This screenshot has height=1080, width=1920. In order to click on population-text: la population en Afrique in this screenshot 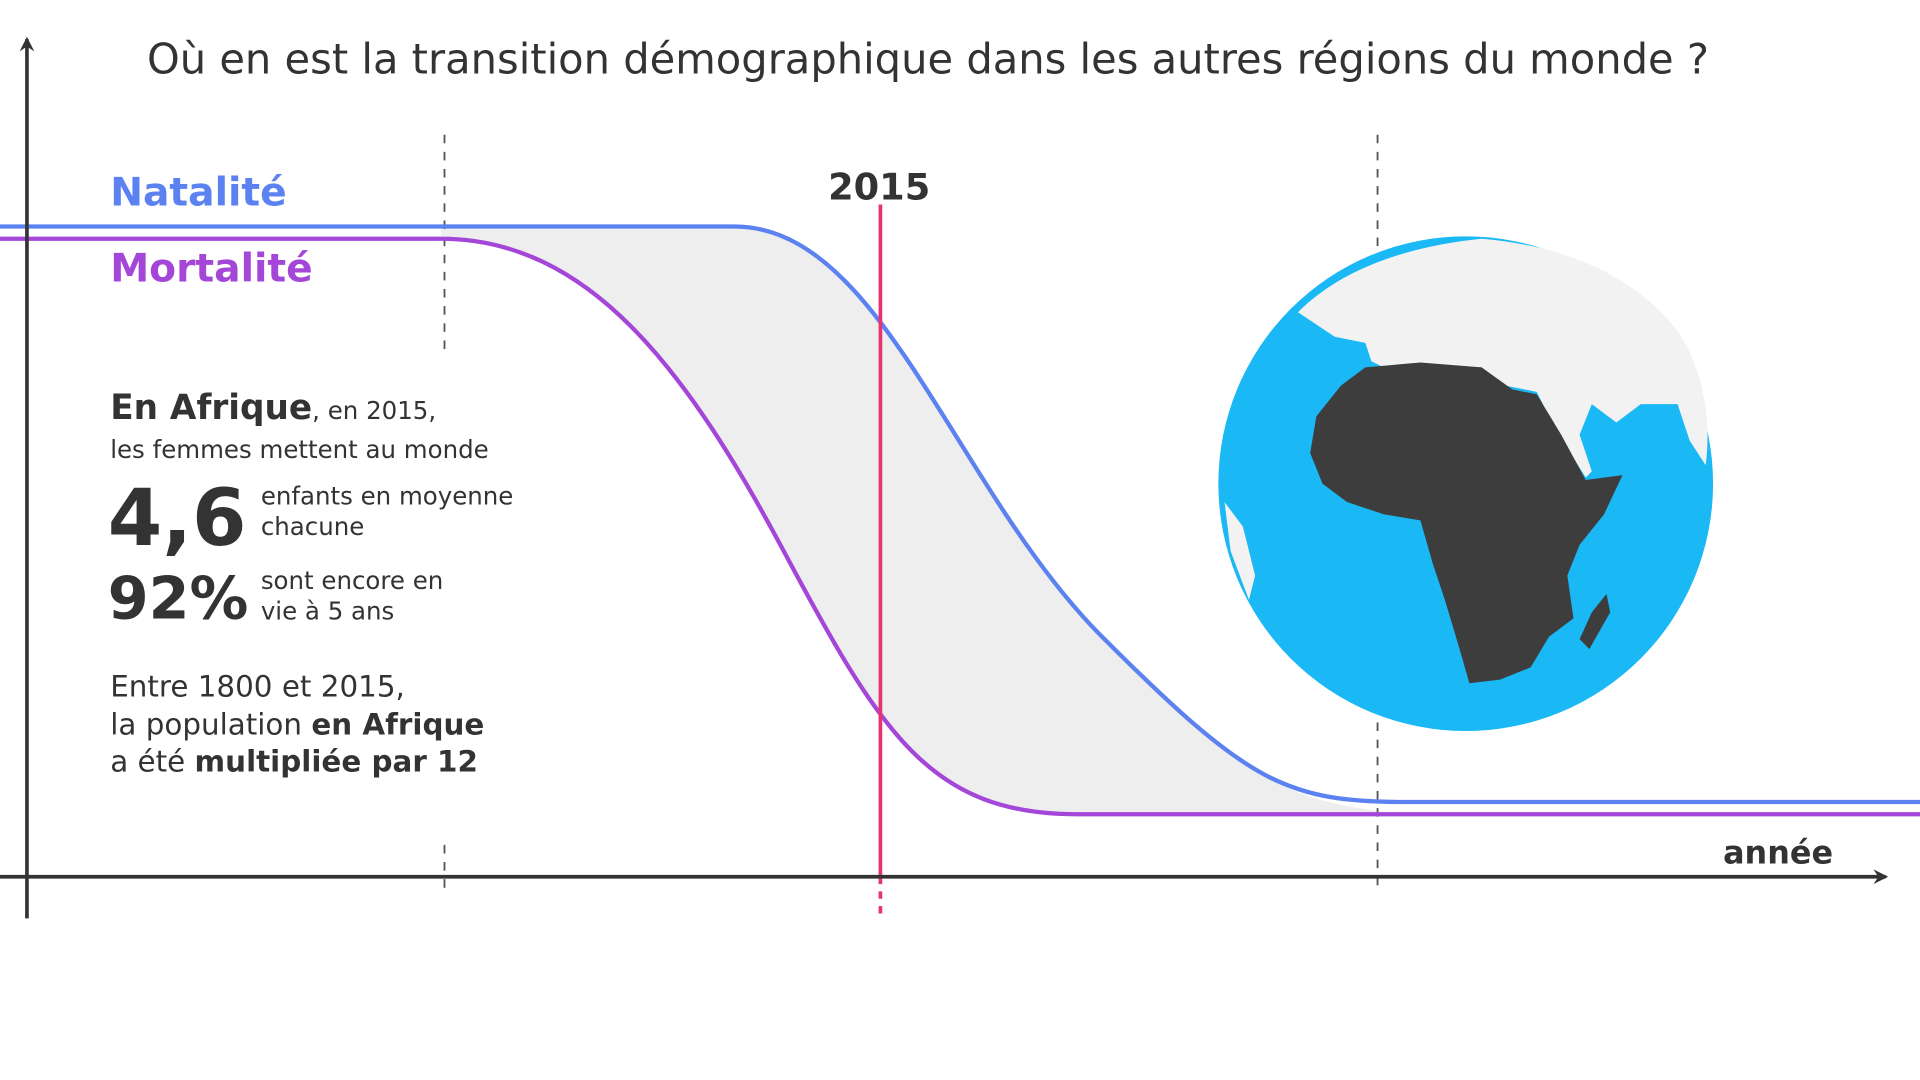, I will do `click(297, 725)`.